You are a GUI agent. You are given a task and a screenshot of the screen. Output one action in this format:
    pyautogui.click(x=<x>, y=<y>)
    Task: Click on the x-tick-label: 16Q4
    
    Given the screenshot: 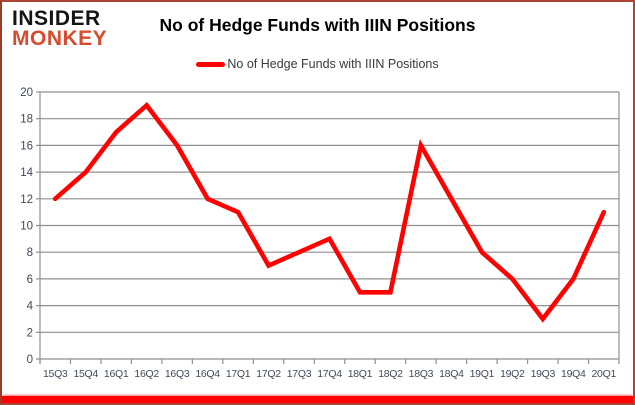 What is the action you would take?
    pyautogui.click(x=207, y=374)
    